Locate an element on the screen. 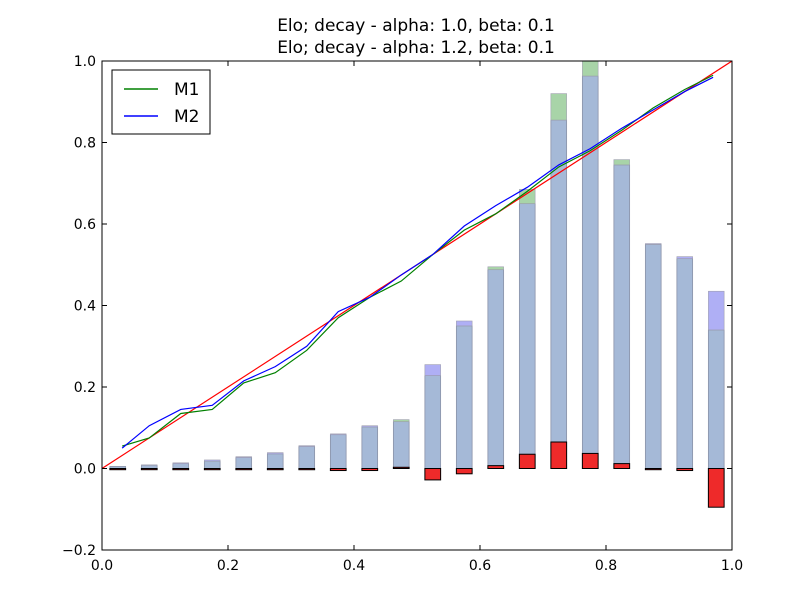  y-tick-label: 0.8 is located at coordinates (85, 144).